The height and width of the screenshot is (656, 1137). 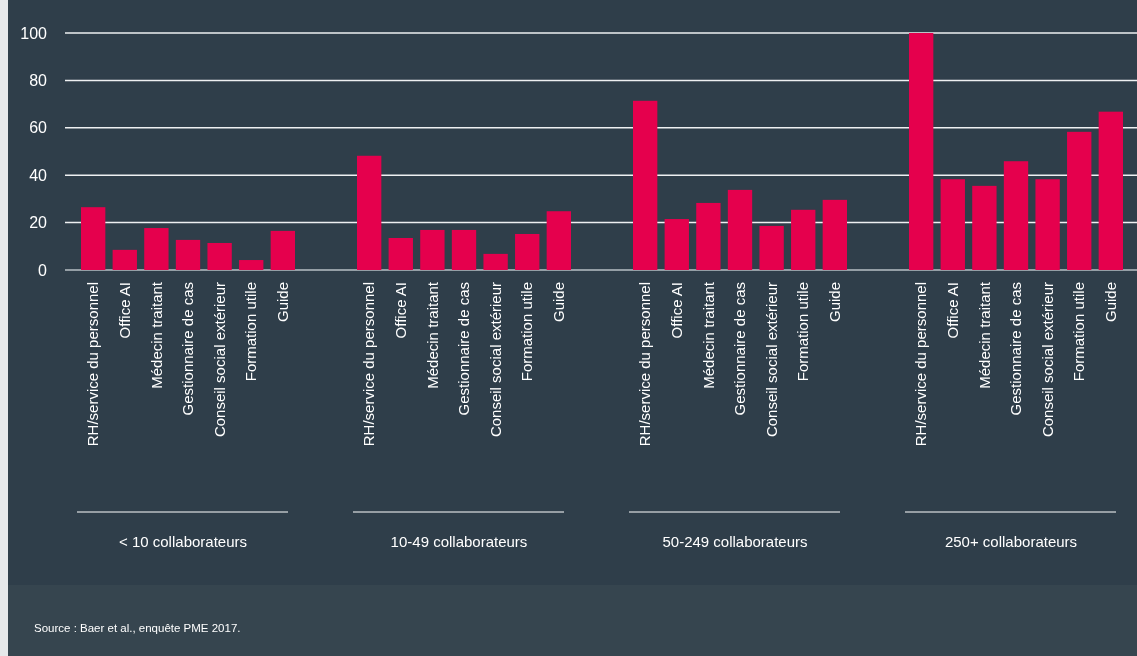 I want to click on y-tick-label: 80, so click(x=38, y=80).